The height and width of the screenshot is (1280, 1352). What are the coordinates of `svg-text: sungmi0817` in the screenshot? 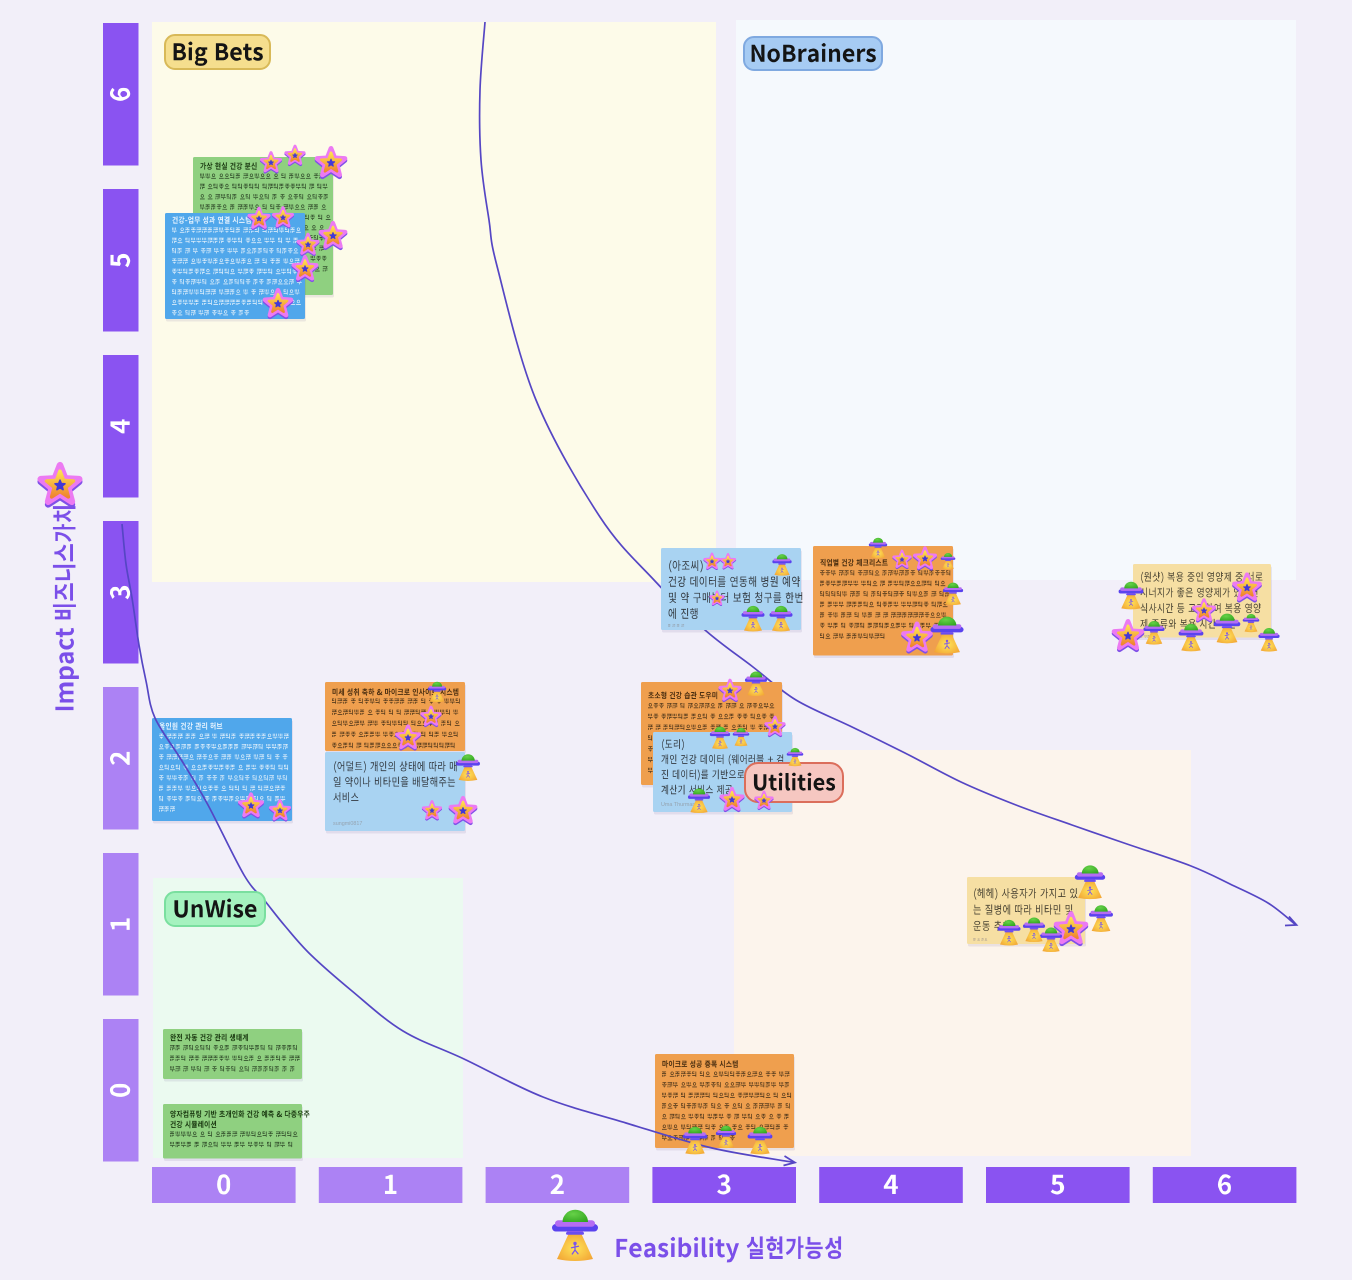 It's located at (347, 824).